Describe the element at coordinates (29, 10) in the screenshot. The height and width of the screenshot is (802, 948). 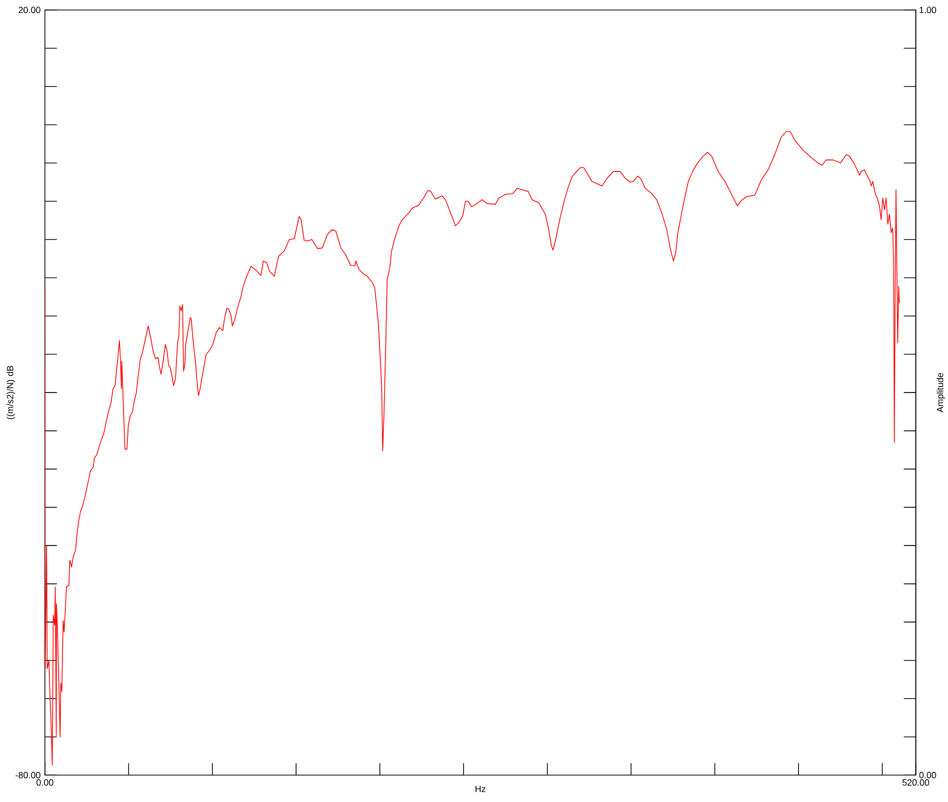
I see `y-tick-label: 20.00` at that location.